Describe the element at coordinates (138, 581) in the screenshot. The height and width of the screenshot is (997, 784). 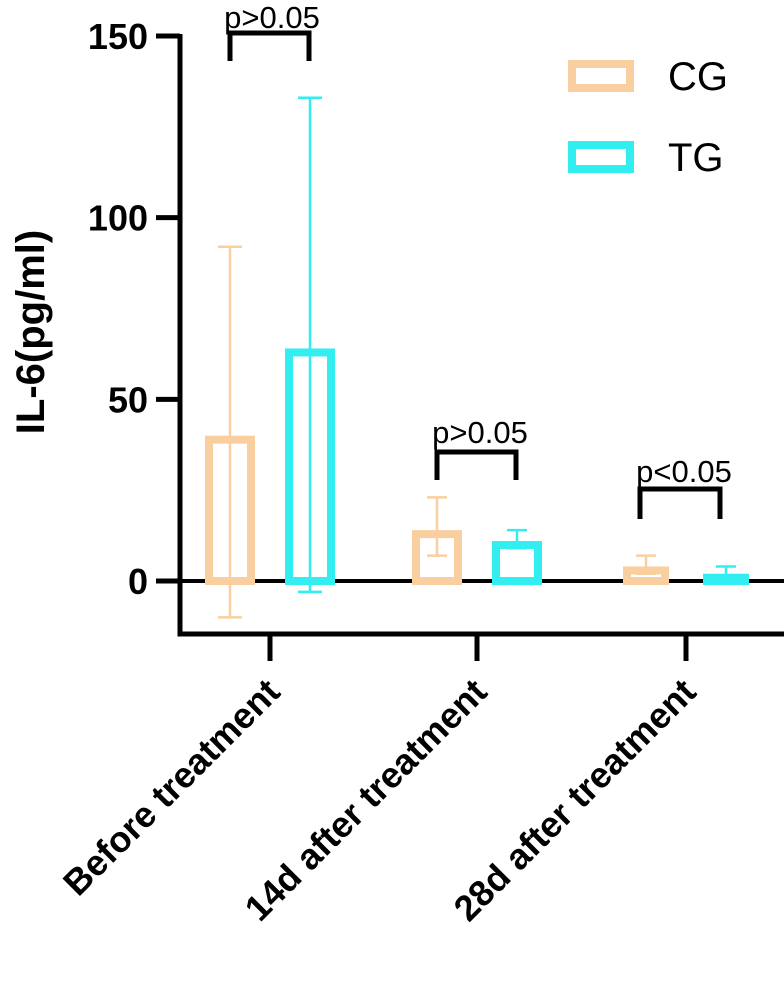
I see `y-tick-label: 0` at that location.